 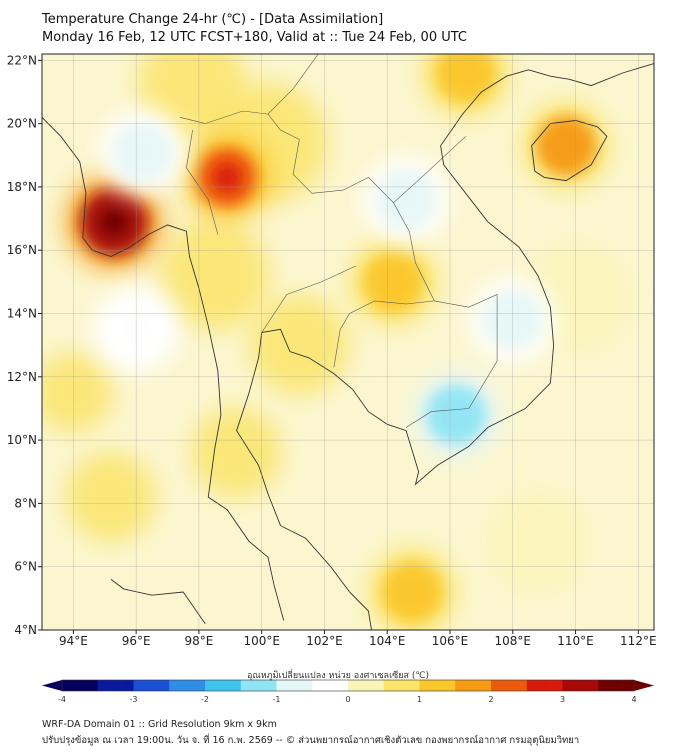 What do you see at coordinates (465, 78) in the screenshot?
I see `field-core-warm-north-vietnam` at bounding box center [465, 78].